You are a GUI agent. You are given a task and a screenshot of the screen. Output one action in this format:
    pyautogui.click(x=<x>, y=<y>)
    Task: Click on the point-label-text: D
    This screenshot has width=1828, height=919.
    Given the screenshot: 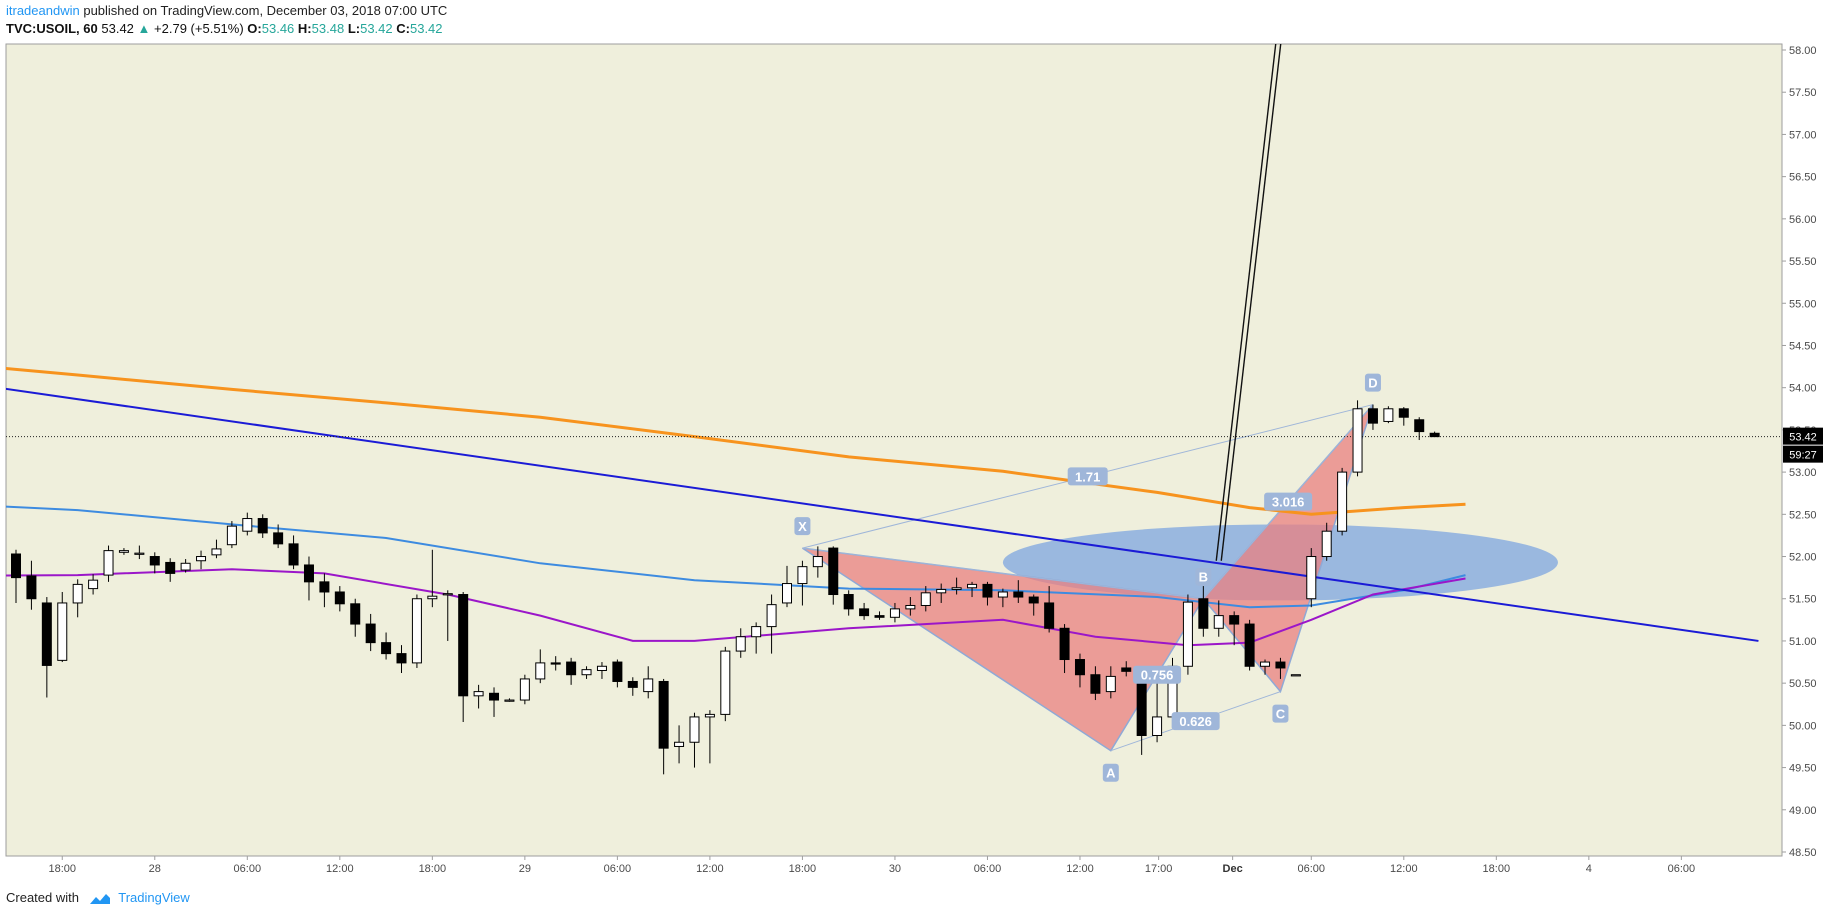 What is the action you would take?
    pyautogui.click(x=1372, y=383)
    